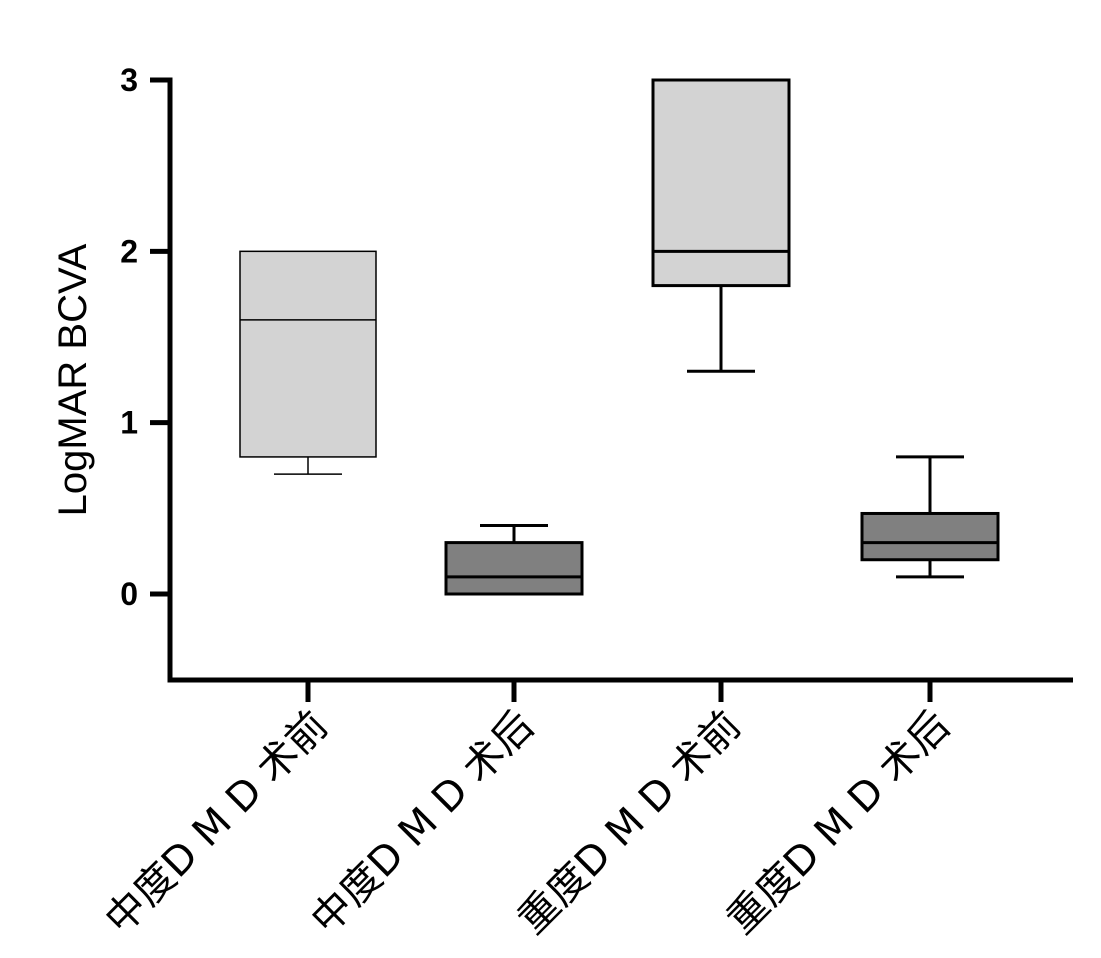 The height and width of the screenshot is (958, 1101). Describe the element at coordinates (838, 823) in the screenshot. I see `x-tick-label: 重度D M D 术后` at that location.